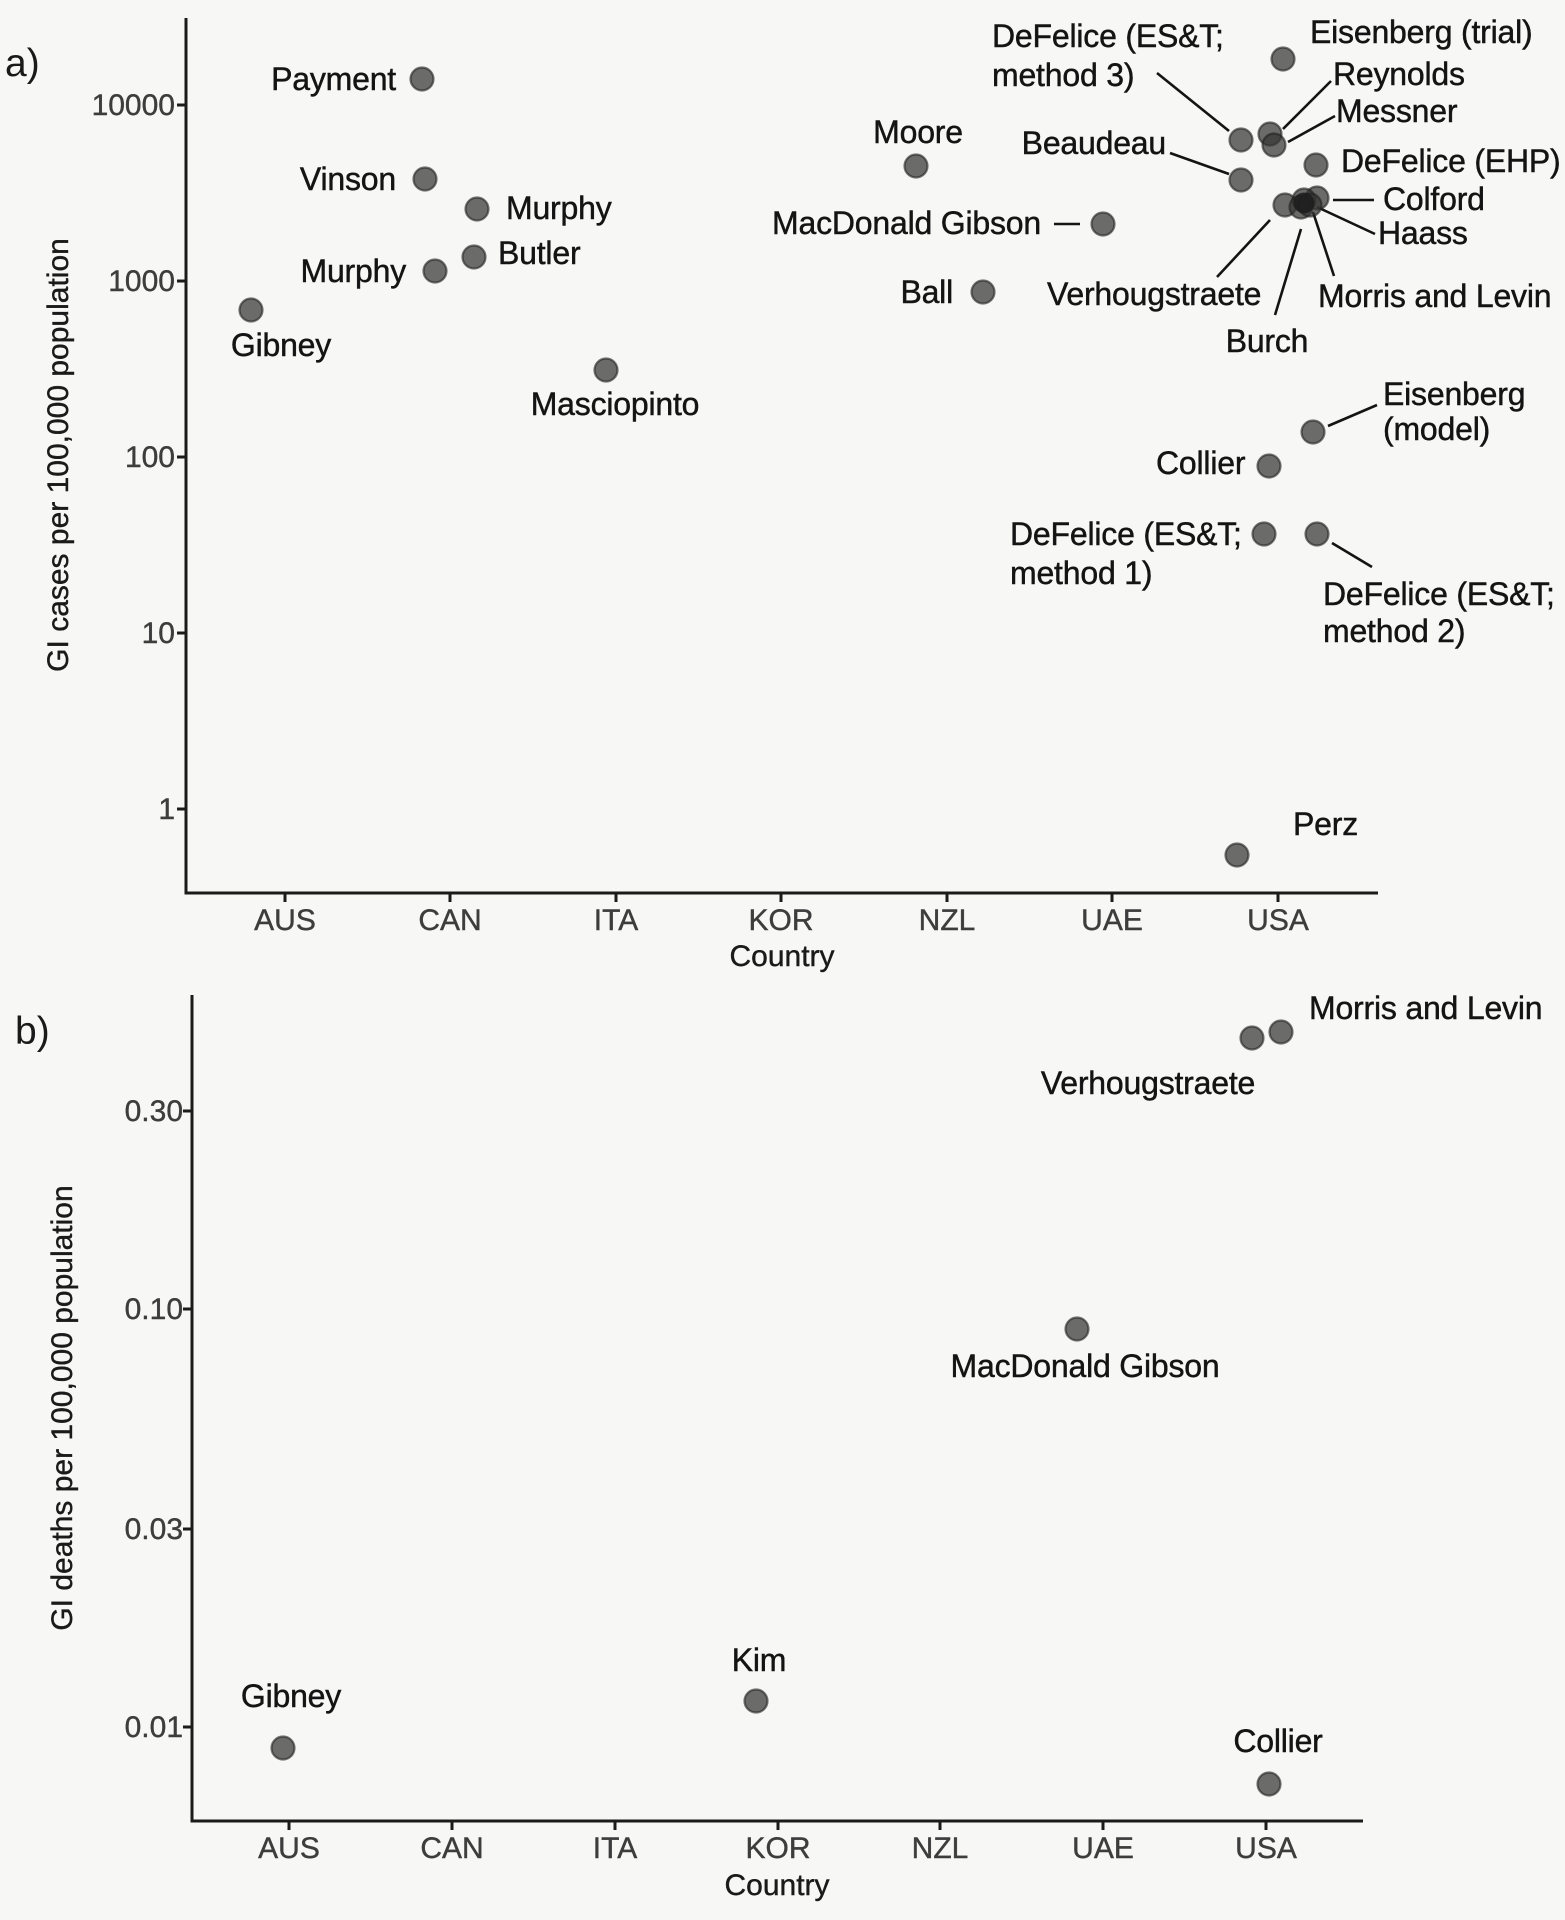 The width and height of the screenshot is (1565, 1920). I want to click on svg-text: b), so click(32, 1031).